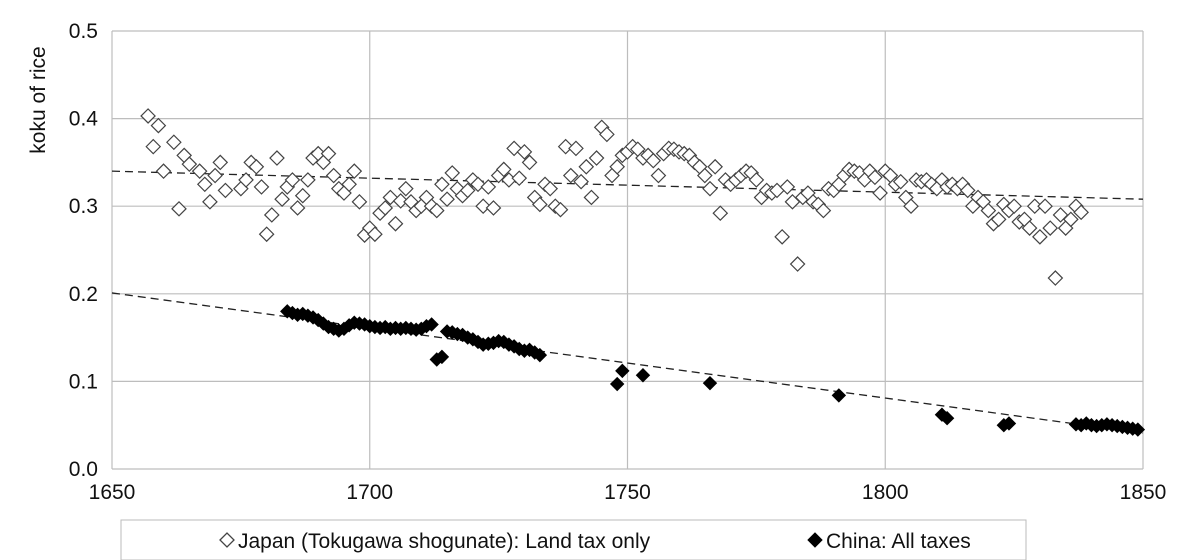  I want to click on x-tick-label: 1650, so click(112, 492).